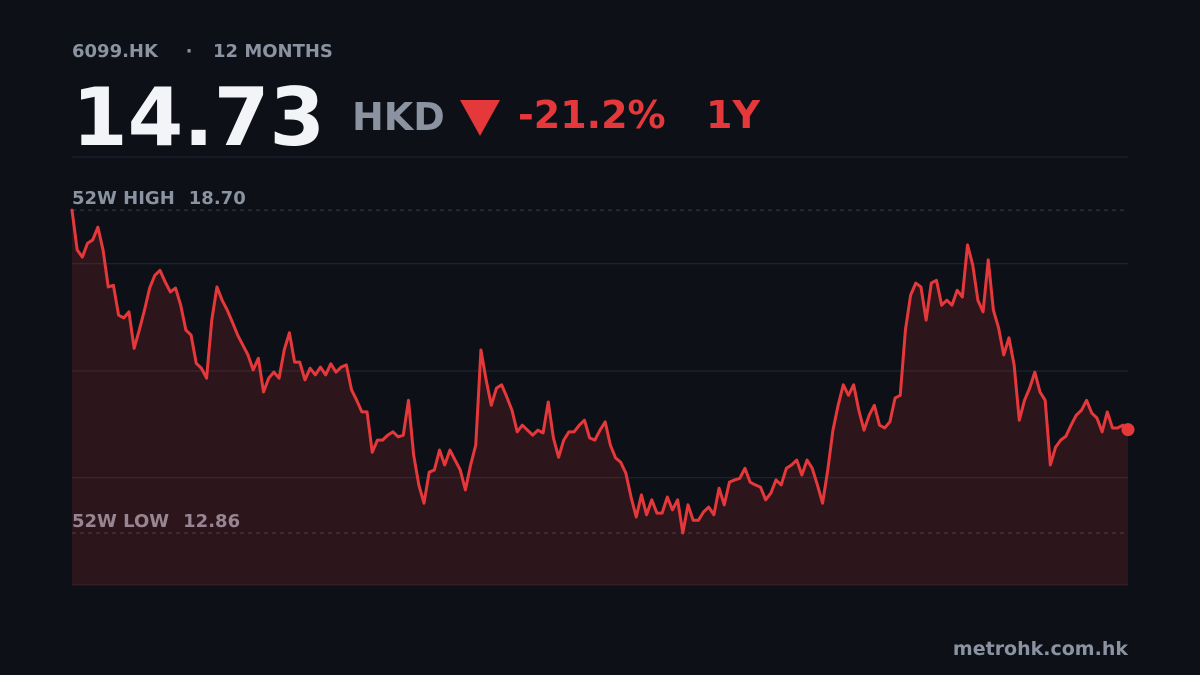 This screenshot has width=1200, height=675. What do you see at coordinates (398, 117) in the screenshot?
I see `currency: HKD` at bounding box center [398, 117].